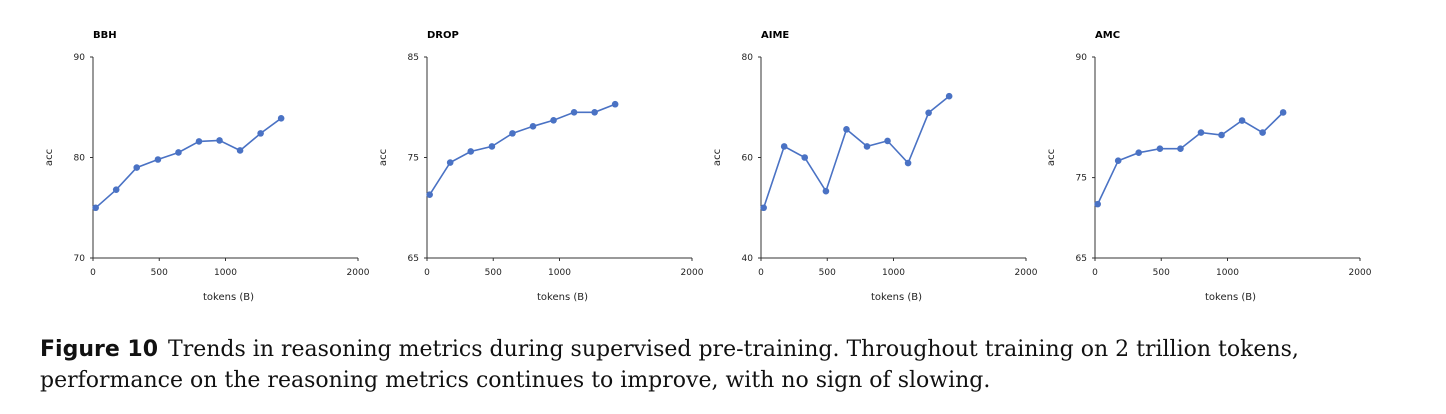  Describe the element at coordinates (748, 259) in the screenshot. I see `y-tick-label: 40` at that location.